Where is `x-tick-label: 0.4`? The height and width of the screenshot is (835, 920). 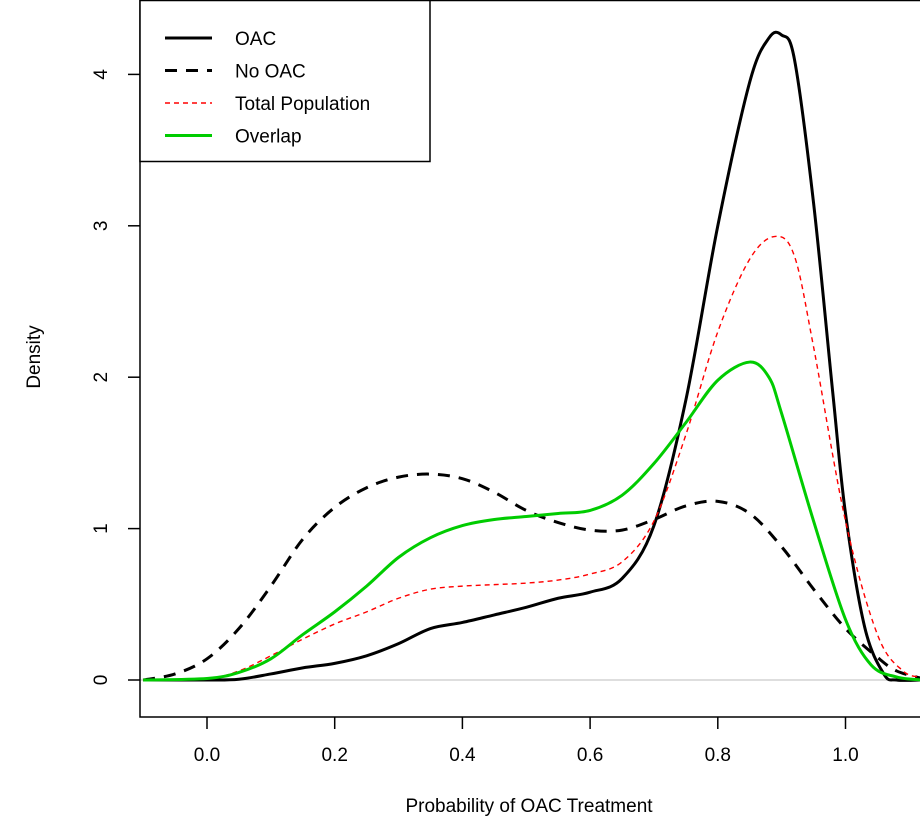
x-tick-label: 0.4 is located at coordinates (462, 755).